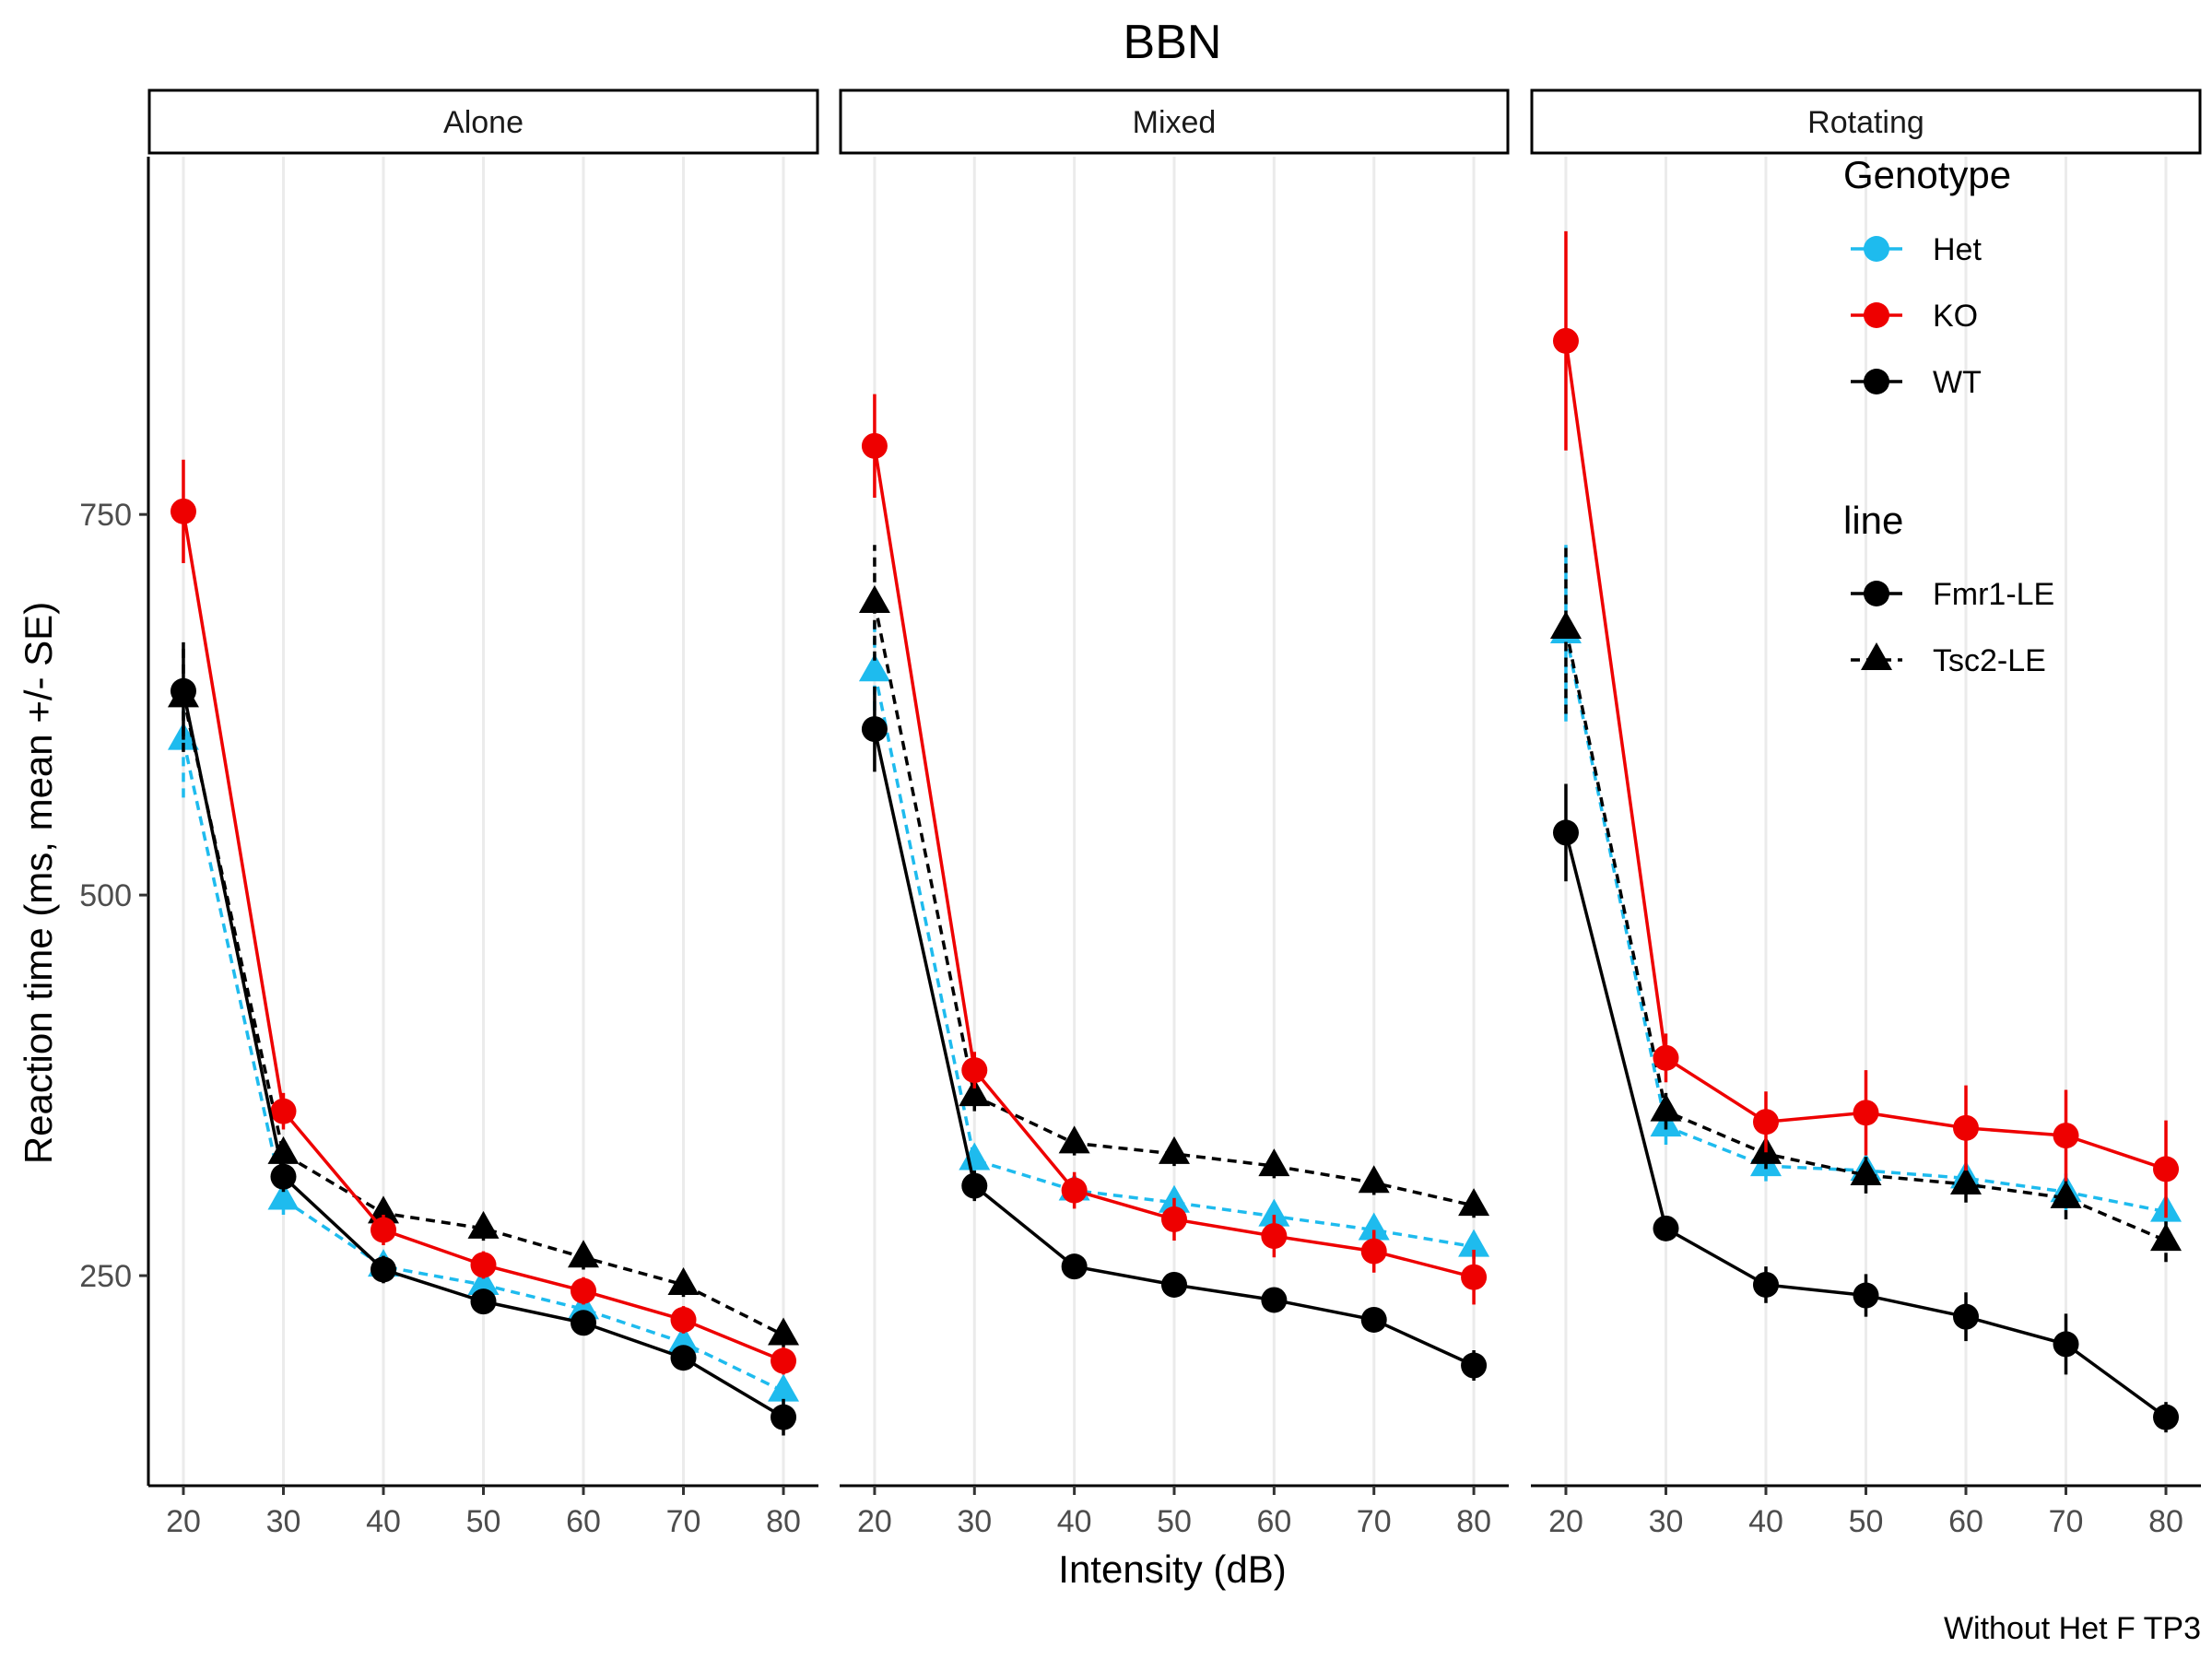 The width and height of the screenshot is (2212, 1659). Describe the element at coordinates (1174, 1521) in the screenshot. I see `x-tick-label: 50` at that location.